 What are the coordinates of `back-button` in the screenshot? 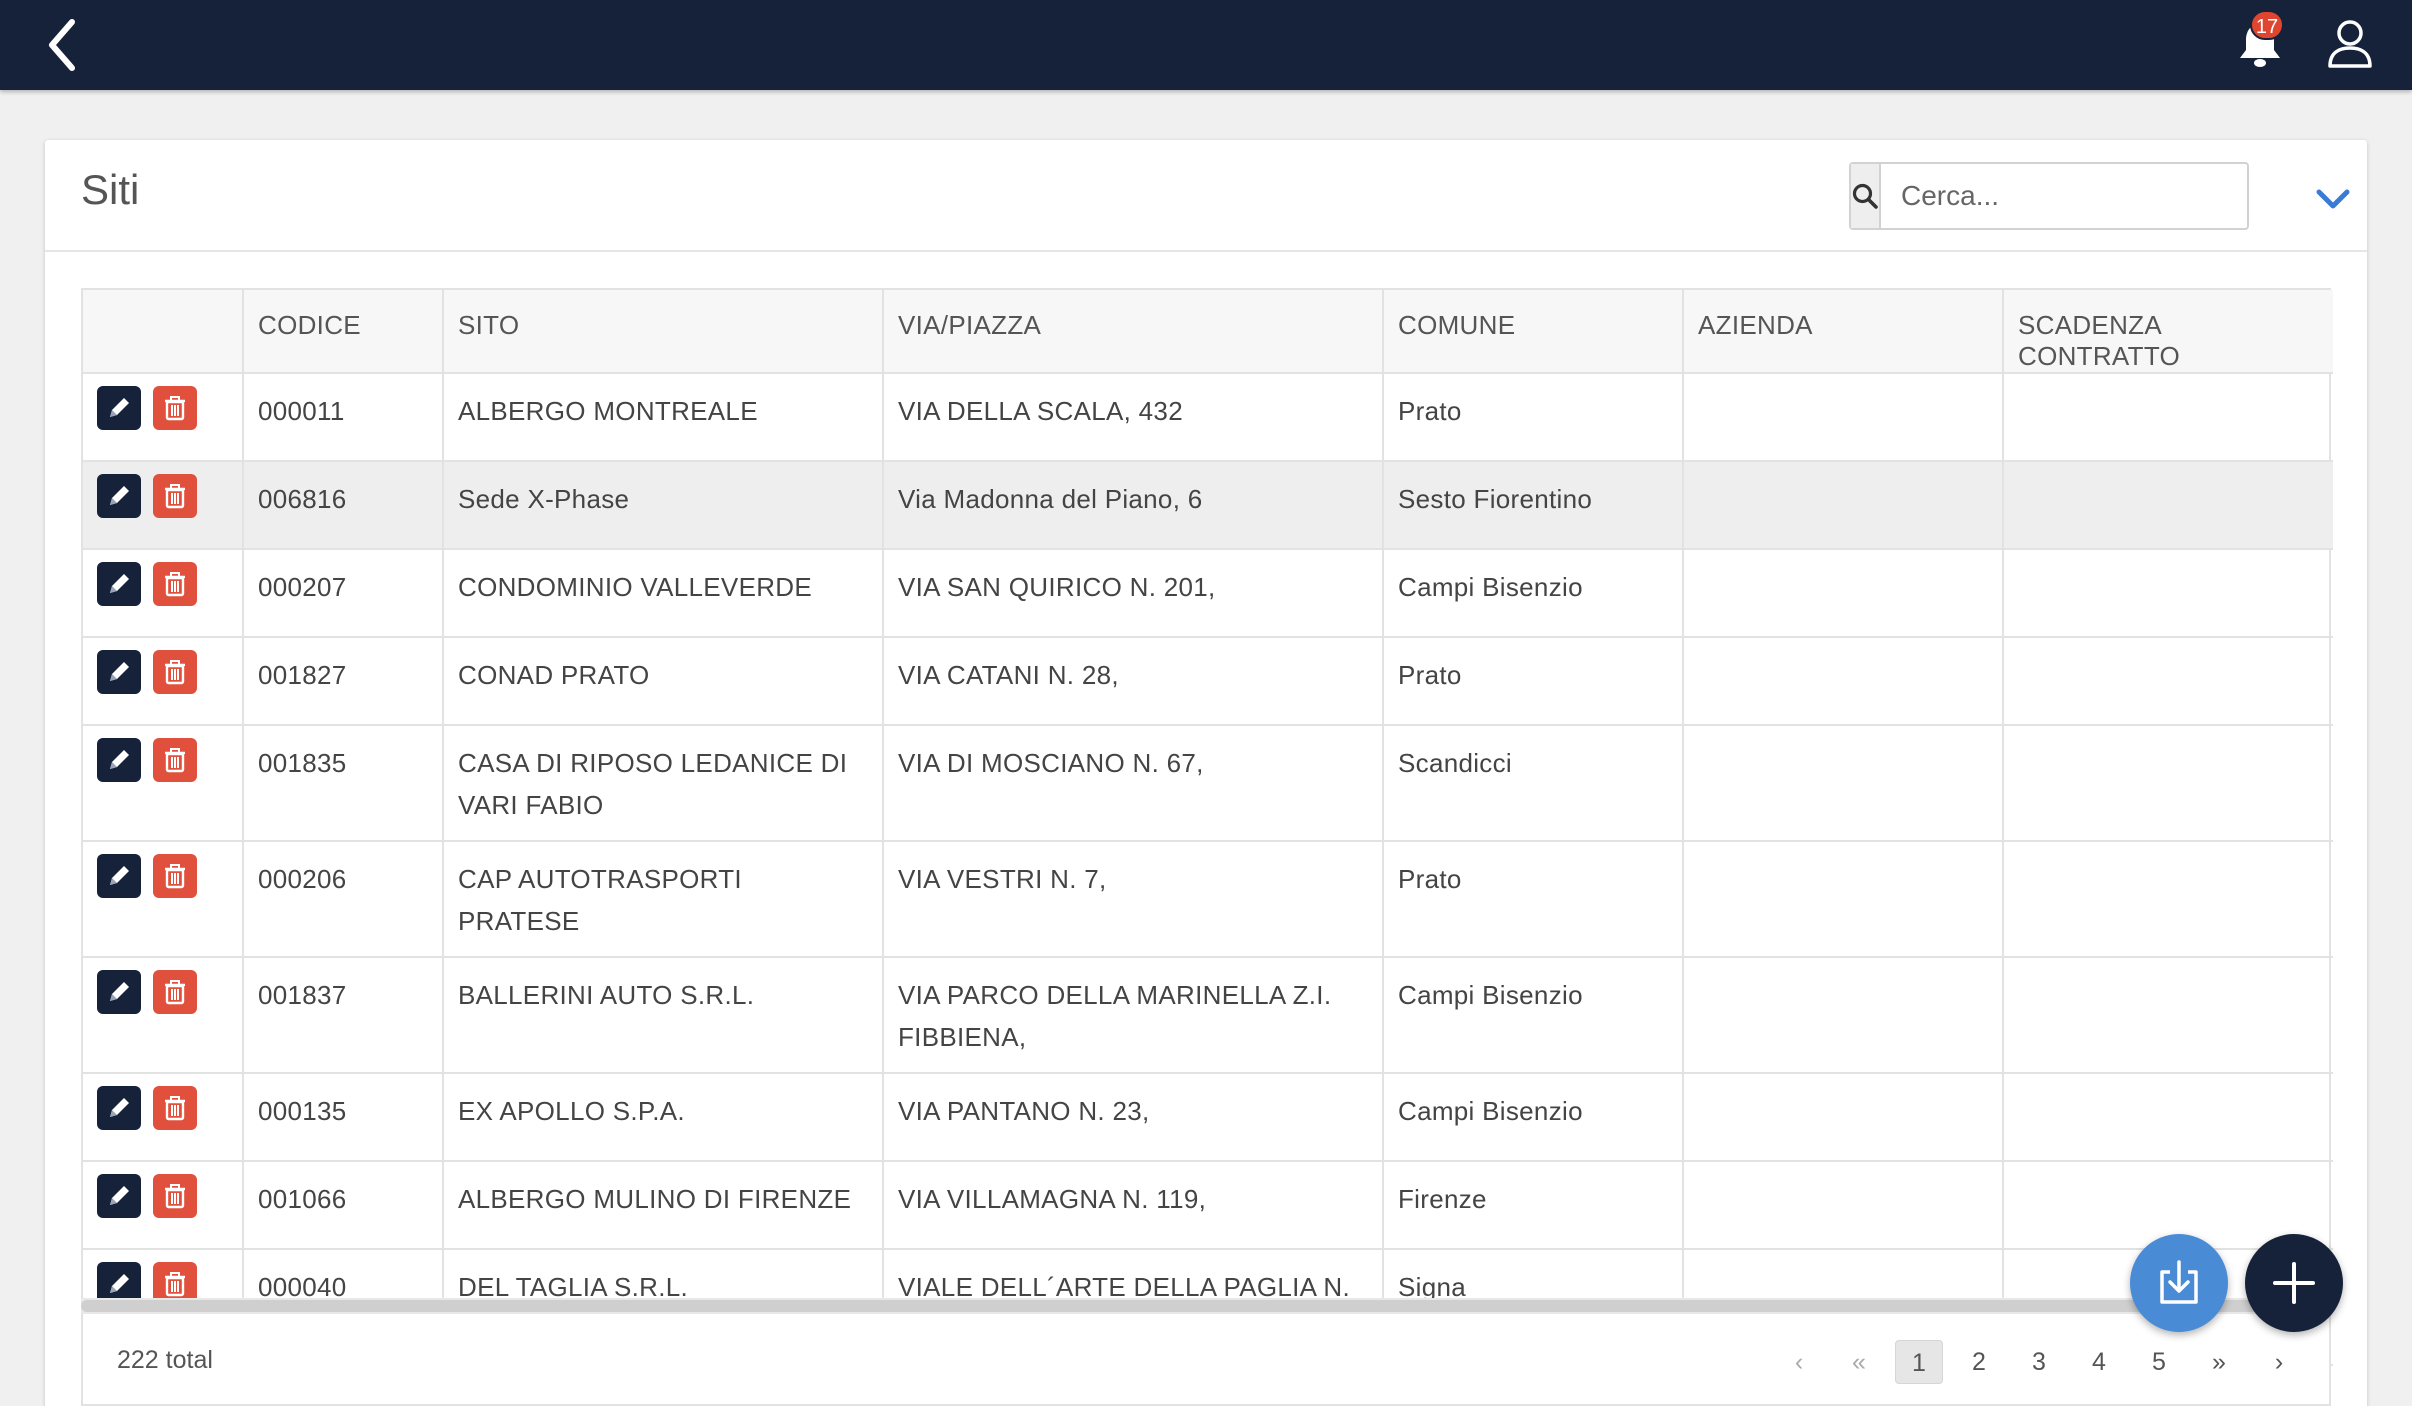 It's located at (66, 45).